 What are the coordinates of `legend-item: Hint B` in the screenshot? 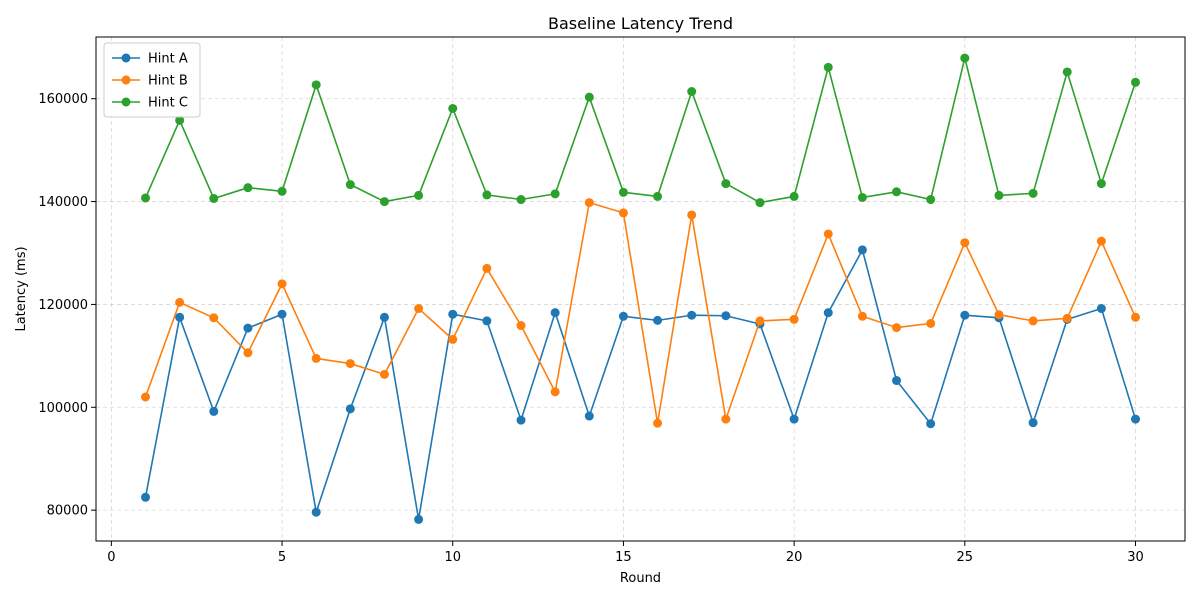 It's located at (150, 81).